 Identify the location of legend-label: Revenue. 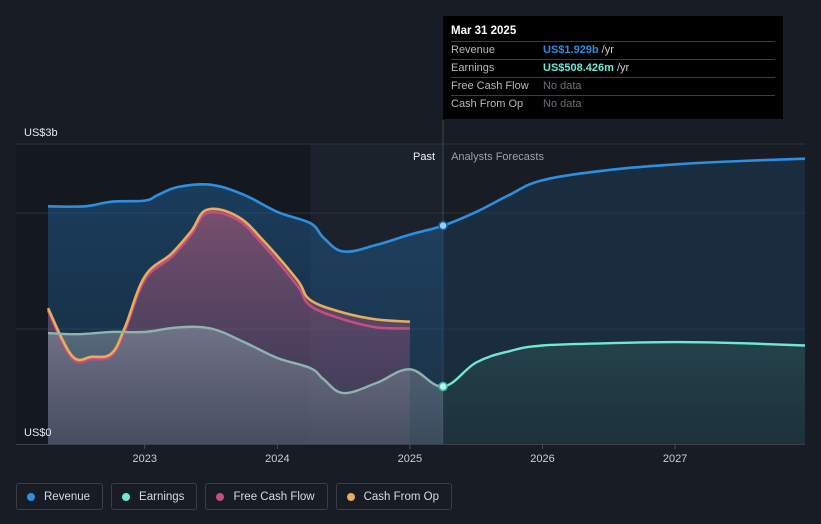
(67, 496).